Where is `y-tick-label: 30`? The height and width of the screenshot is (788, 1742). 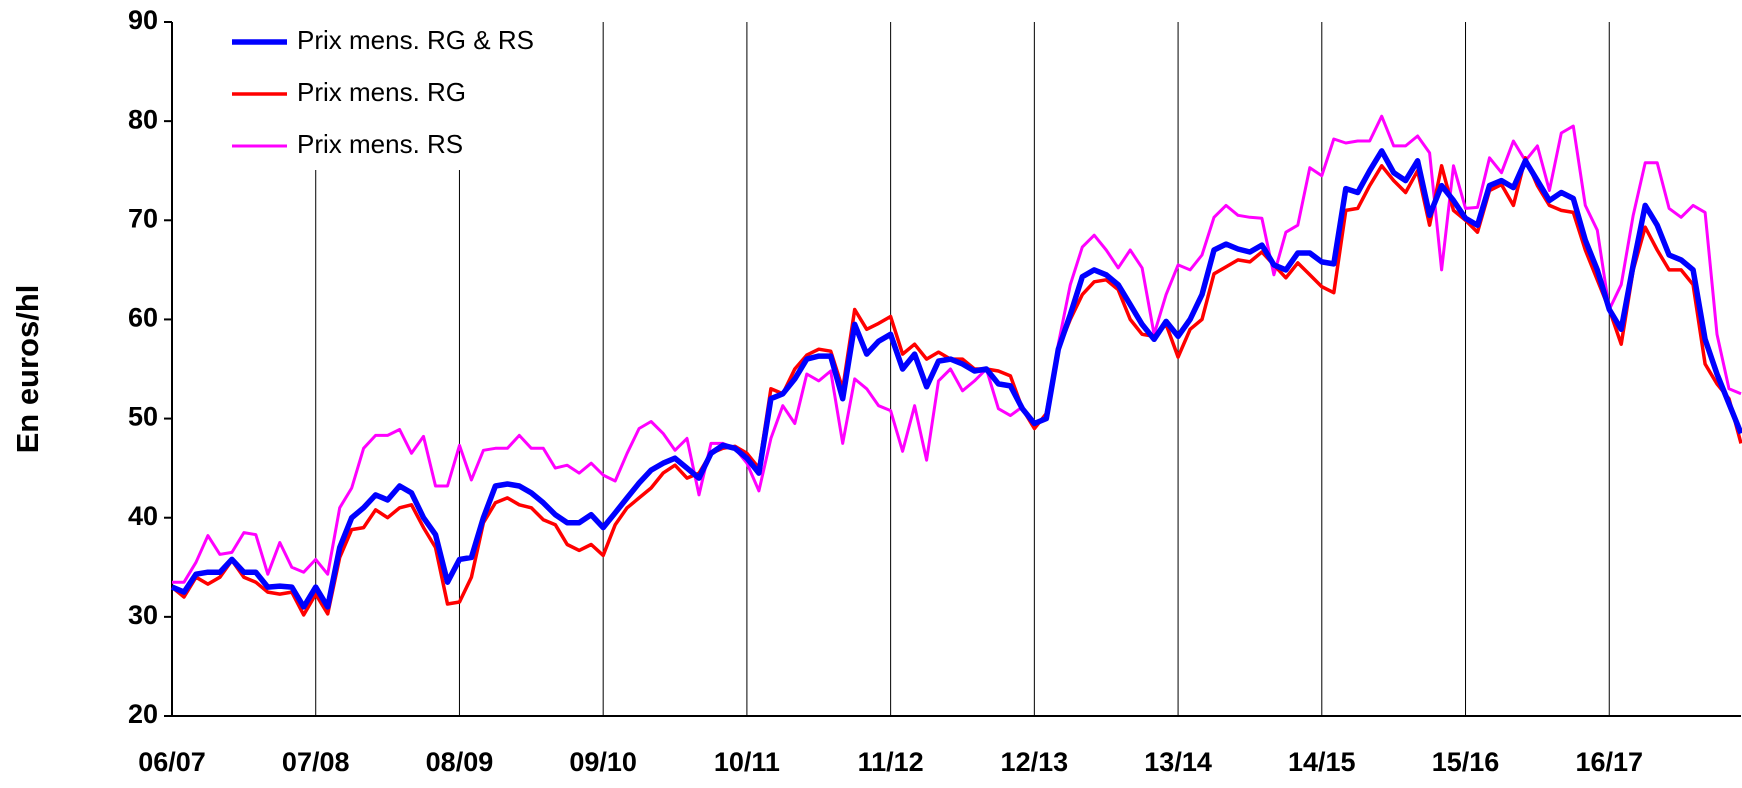 y-tick-label: 30 is located at coordinates (143, 615).